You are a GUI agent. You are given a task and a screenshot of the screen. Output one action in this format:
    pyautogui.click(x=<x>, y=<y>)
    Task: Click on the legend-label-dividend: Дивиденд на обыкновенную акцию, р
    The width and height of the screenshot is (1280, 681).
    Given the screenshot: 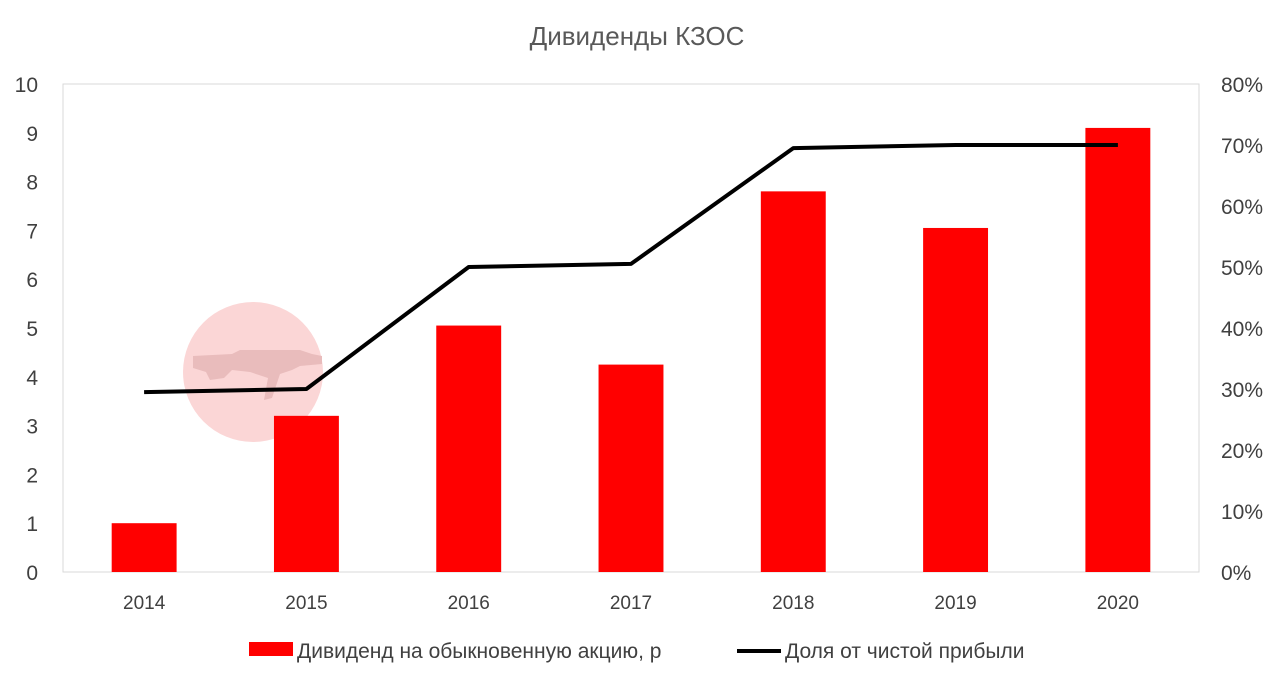 What is the action you would take?
    pyautogui.click(x=479, y=651)
    